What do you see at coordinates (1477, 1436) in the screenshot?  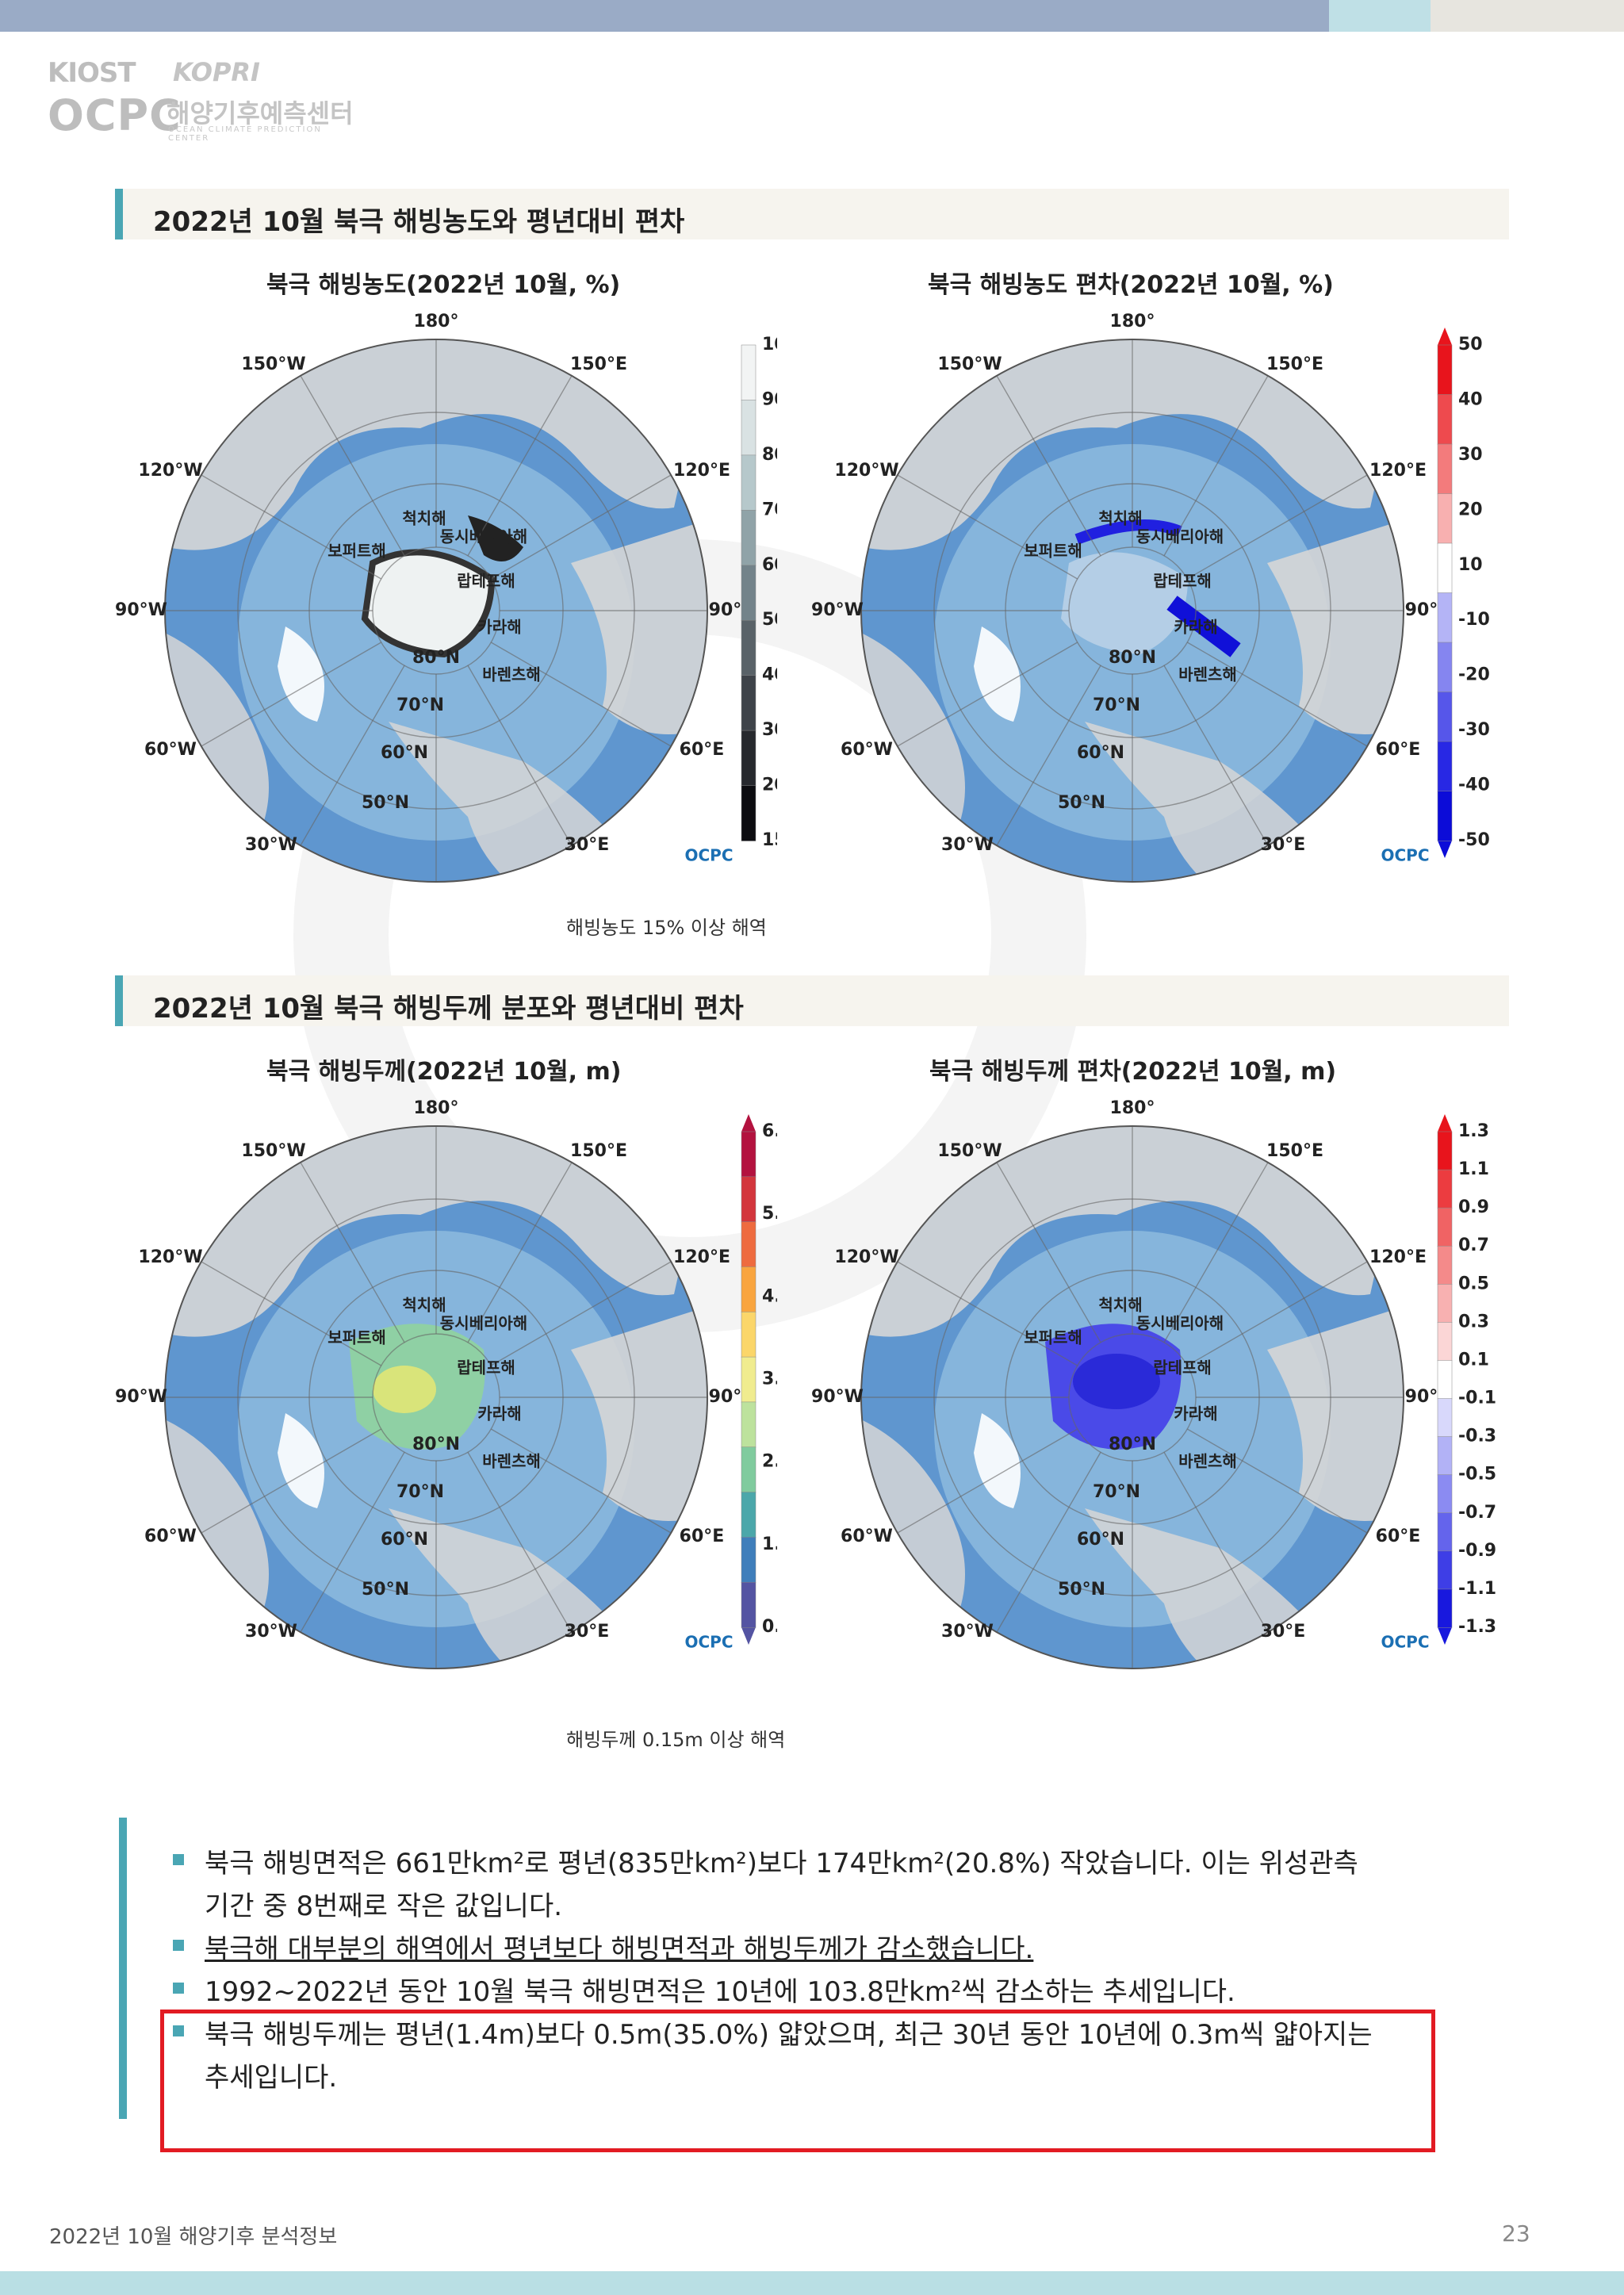 I see `colorbar-tick-label: -0.3` at bounding box center [1477, 1436].